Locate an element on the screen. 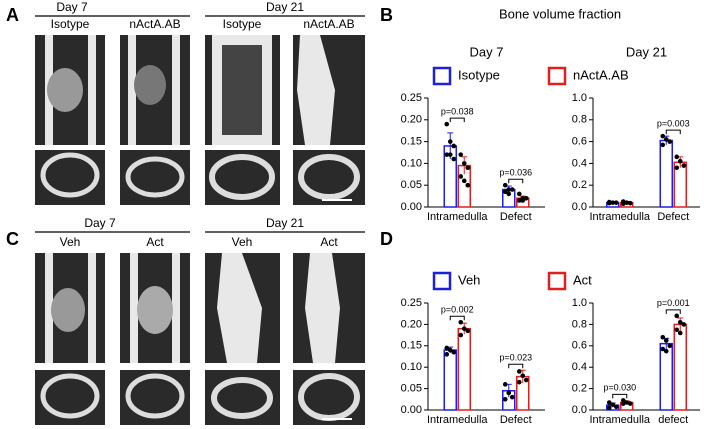 This screenshot has height=429, width=704. column-label: nActA.AB is located at coordinates (328, 24).